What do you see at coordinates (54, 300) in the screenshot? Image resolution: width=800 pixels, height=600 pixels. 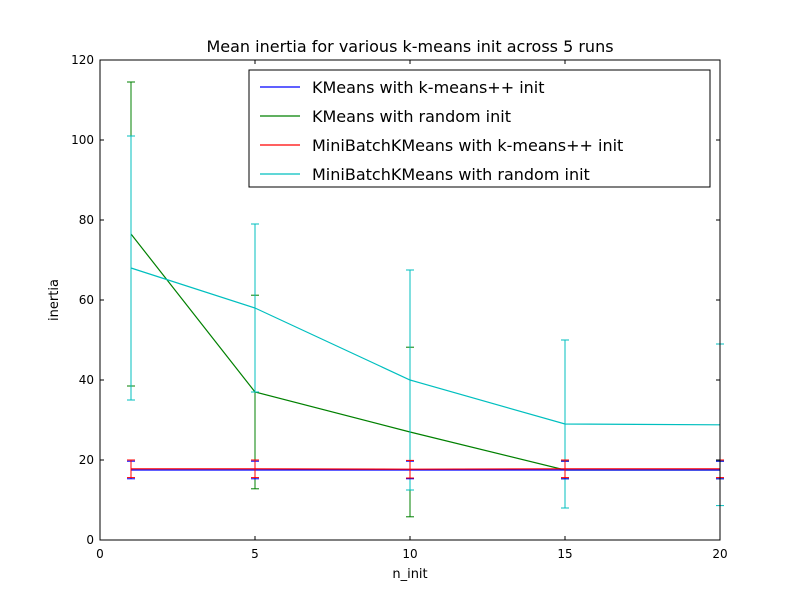 I see `y-axis-label: inertia` at bounding box center [54, 300].